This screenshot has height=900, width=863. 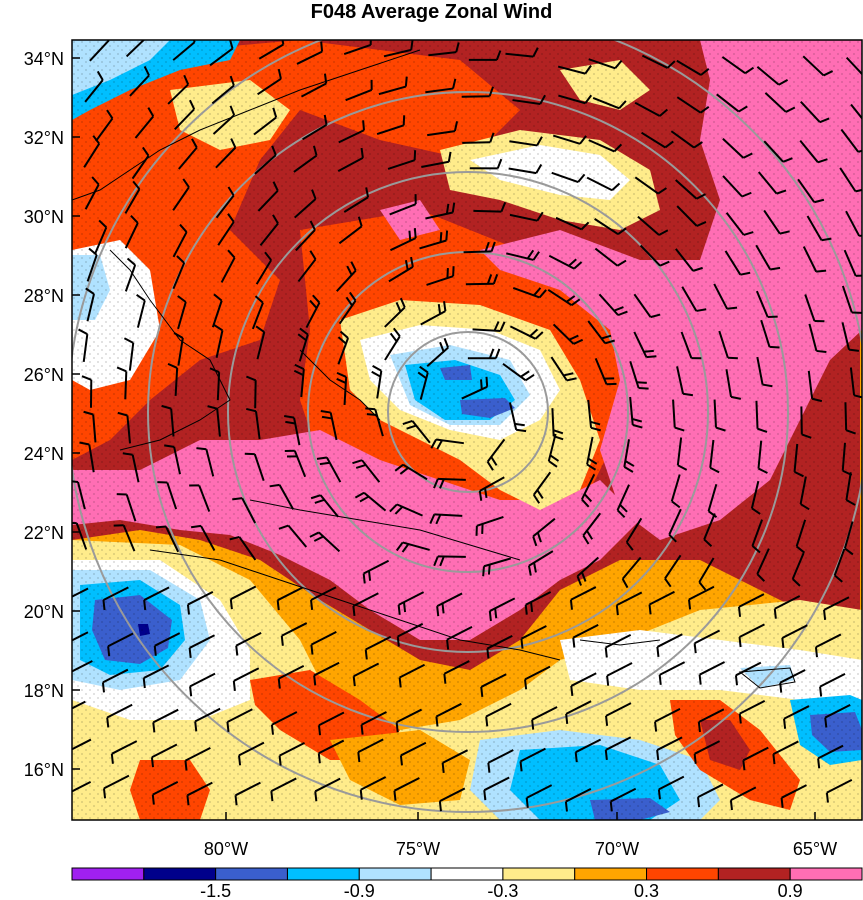 I want to click on longitude-axis: 80°W 75°W 70°W 65°W, so click(x=520, y=835).